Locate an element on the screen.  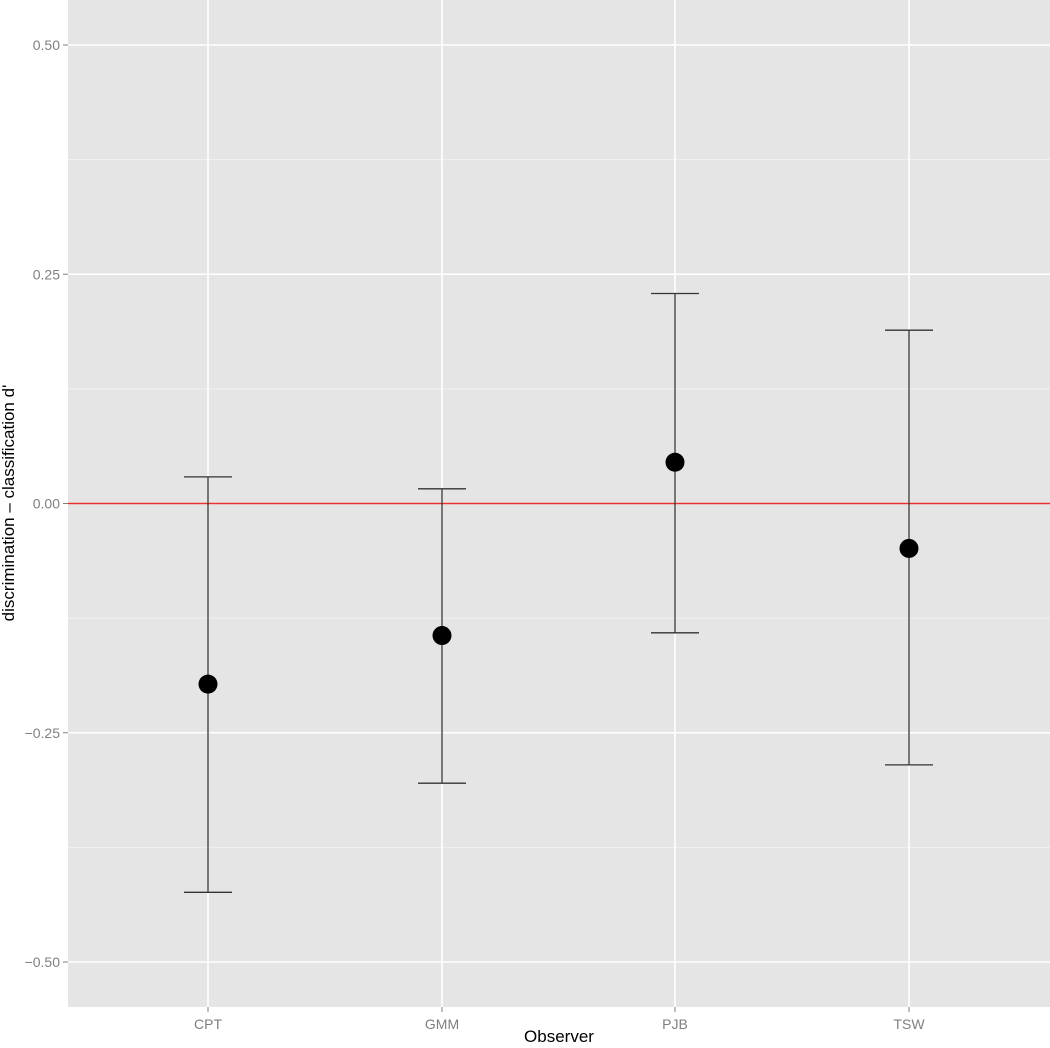
y-tick-label: −0.25 is located at coordinates (43, 733).